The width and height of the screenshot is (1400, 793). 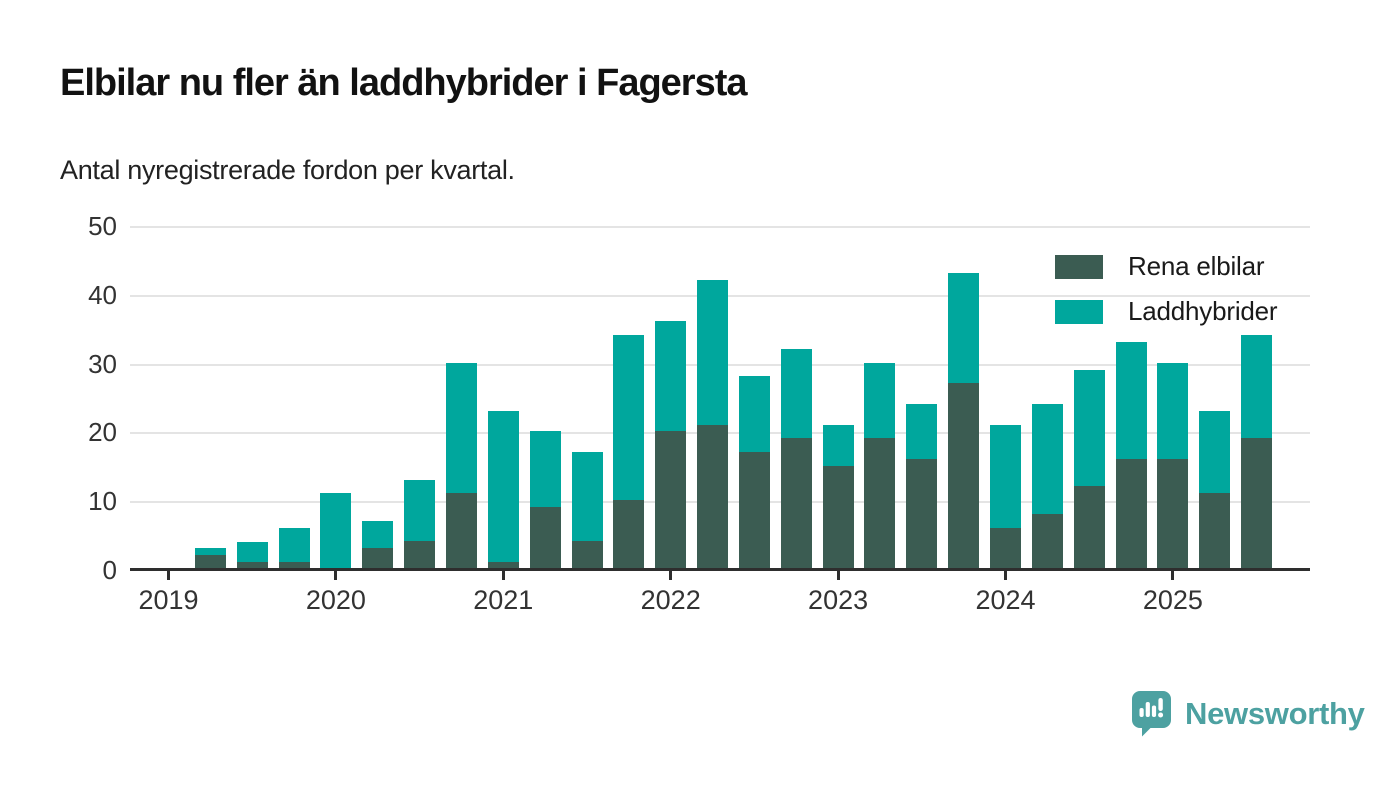 What do you see at coordinates (420, 555) in the screenshot?
I see `bar-2020Q3-rena-elbilar` at bounding box center [420, 555].